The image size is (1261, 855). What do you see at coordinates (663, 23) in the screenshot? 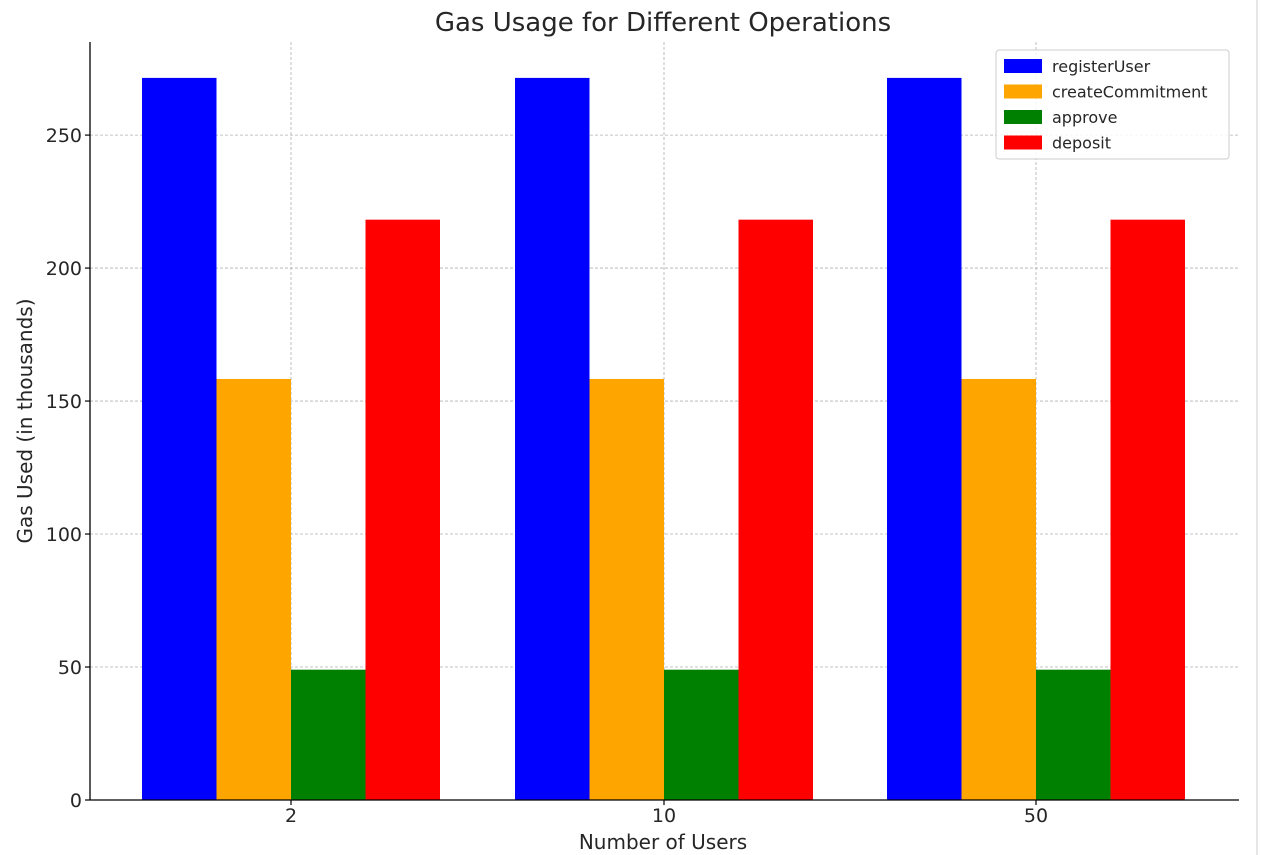
I see `chart-title: Gas Usage for Different Operations` at bounding box center [663, 23].